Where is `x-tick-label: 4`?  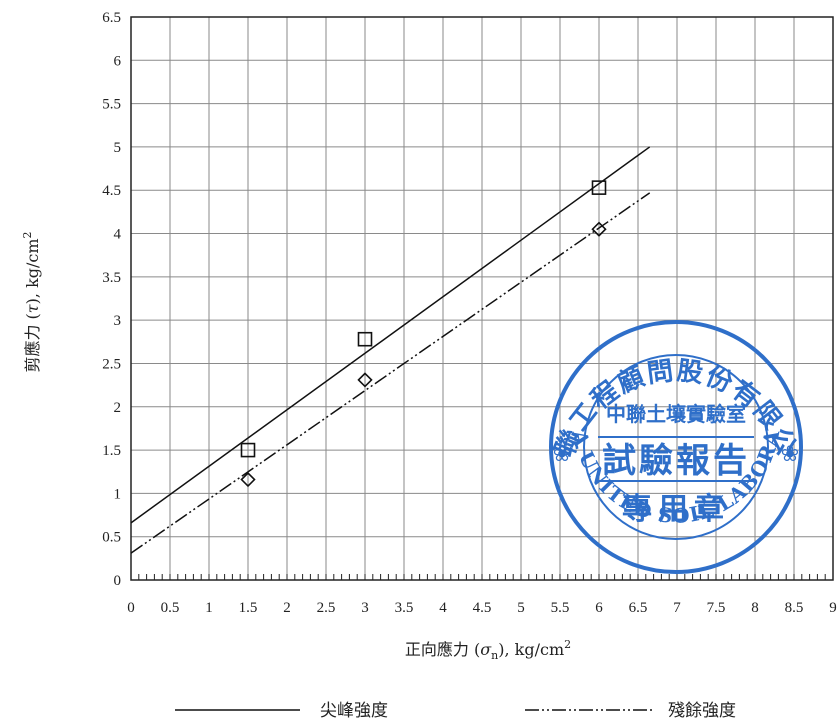 x-tick-label: 4 is located at coordinates (443, 608).